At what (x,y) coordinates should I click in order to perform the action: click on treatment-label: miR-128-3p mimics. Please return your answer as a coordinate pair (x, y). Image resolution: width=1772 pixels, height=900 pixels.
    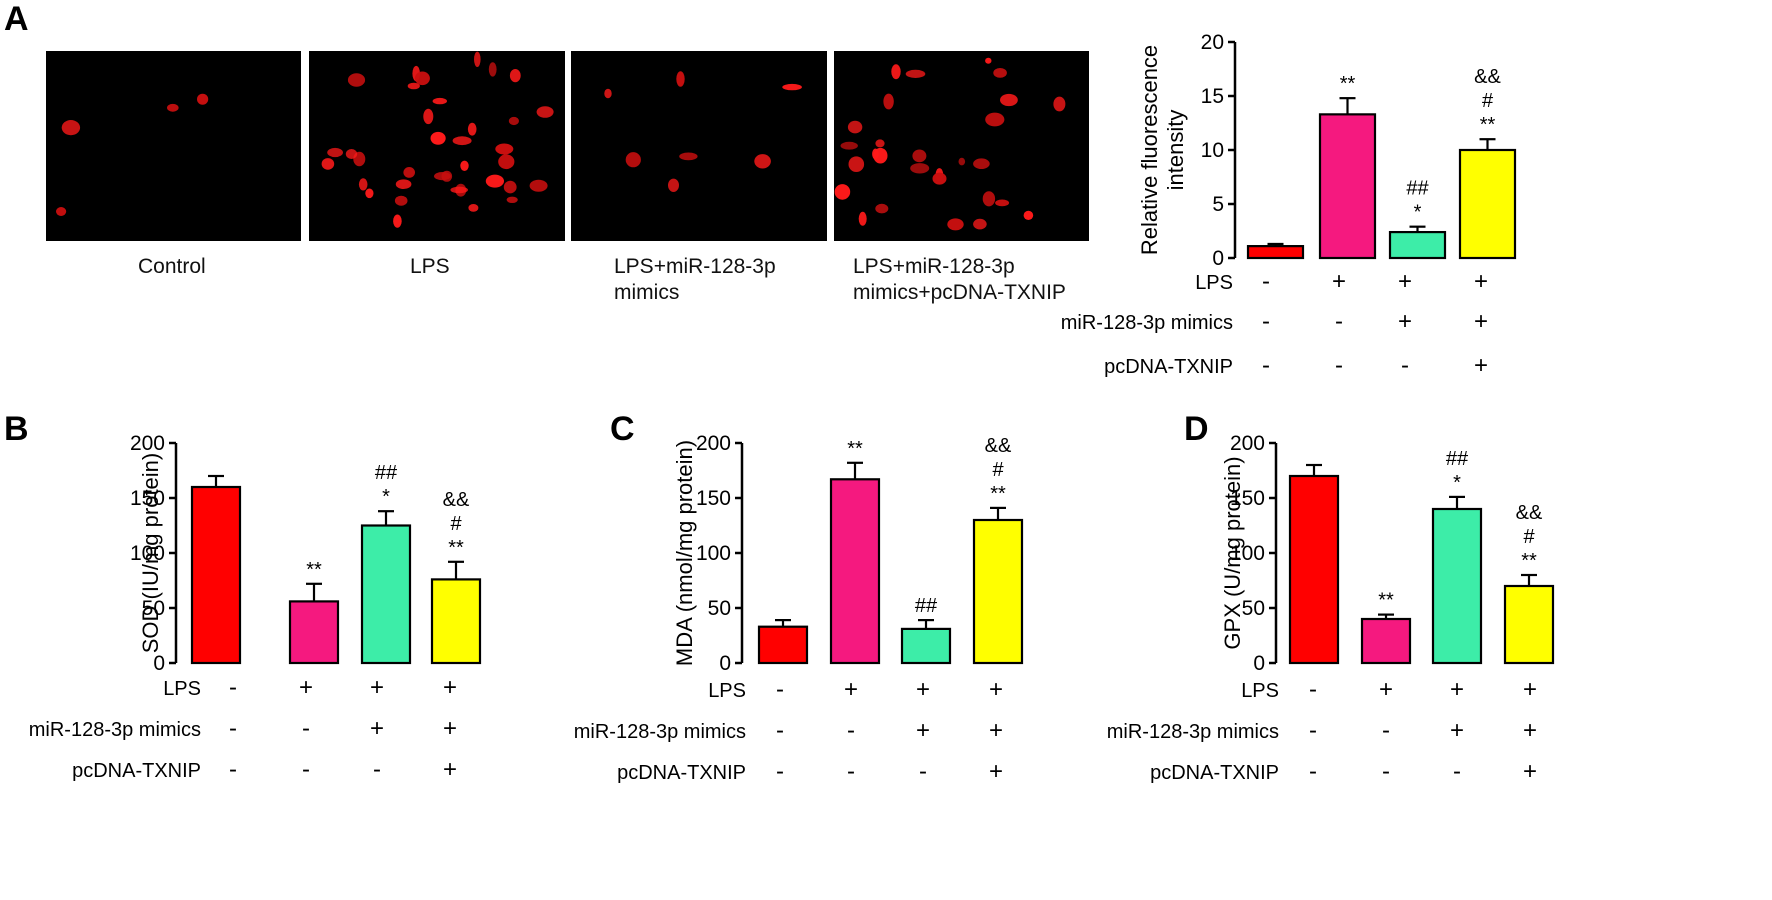
    Looking at the image, I should click on (1147, 323).